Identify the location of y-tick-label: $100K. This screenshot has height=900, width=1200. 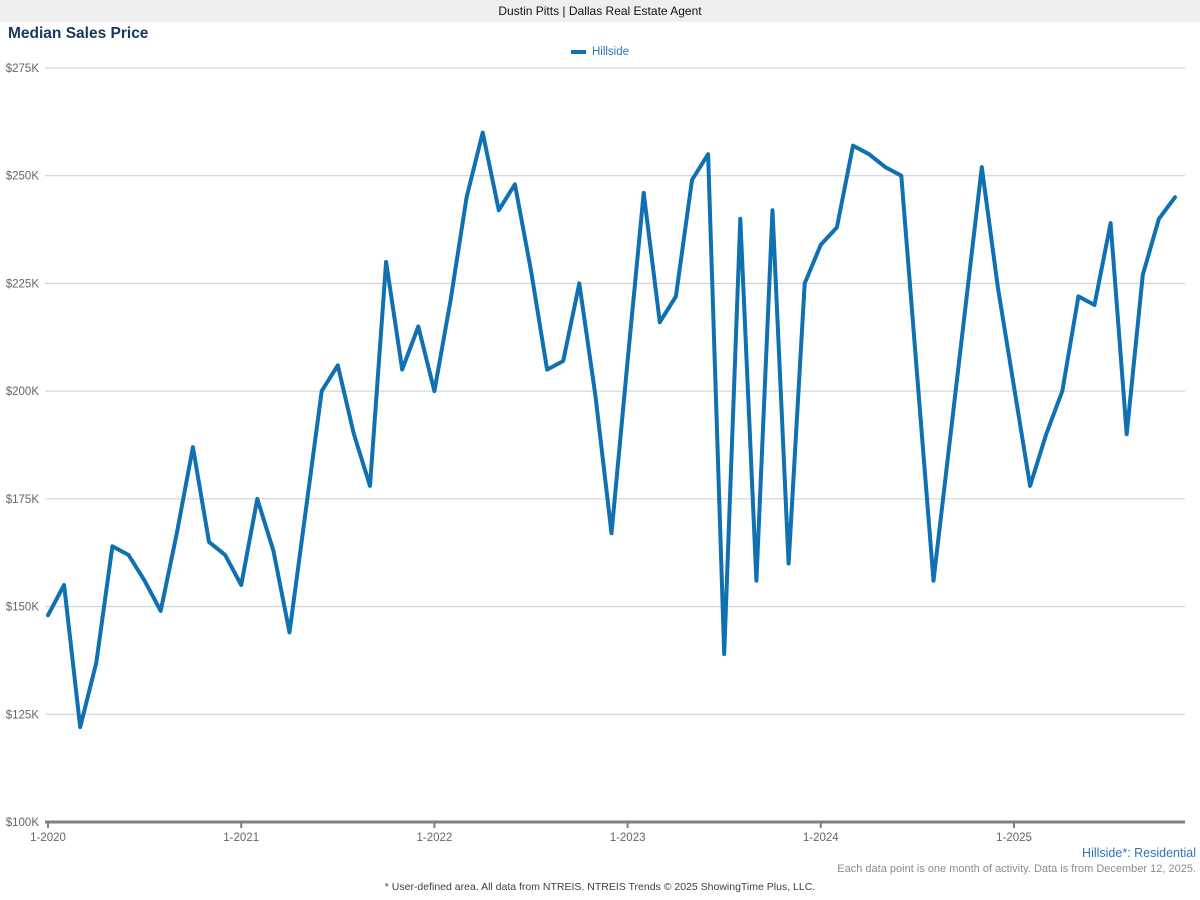
(23, 823).